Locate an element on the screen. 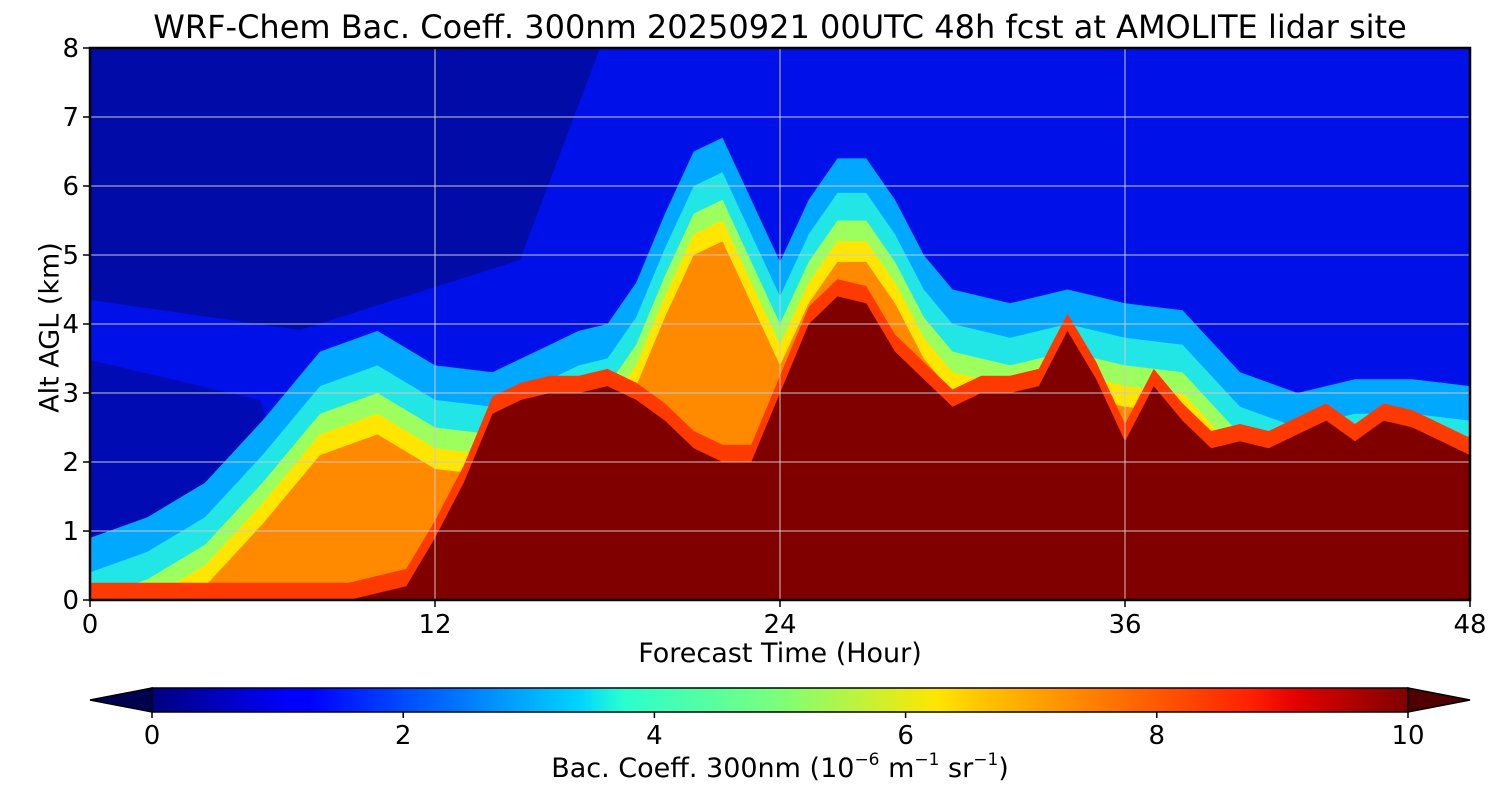  colorbar-tick-label: 0 is located at coordinates (152, 736).